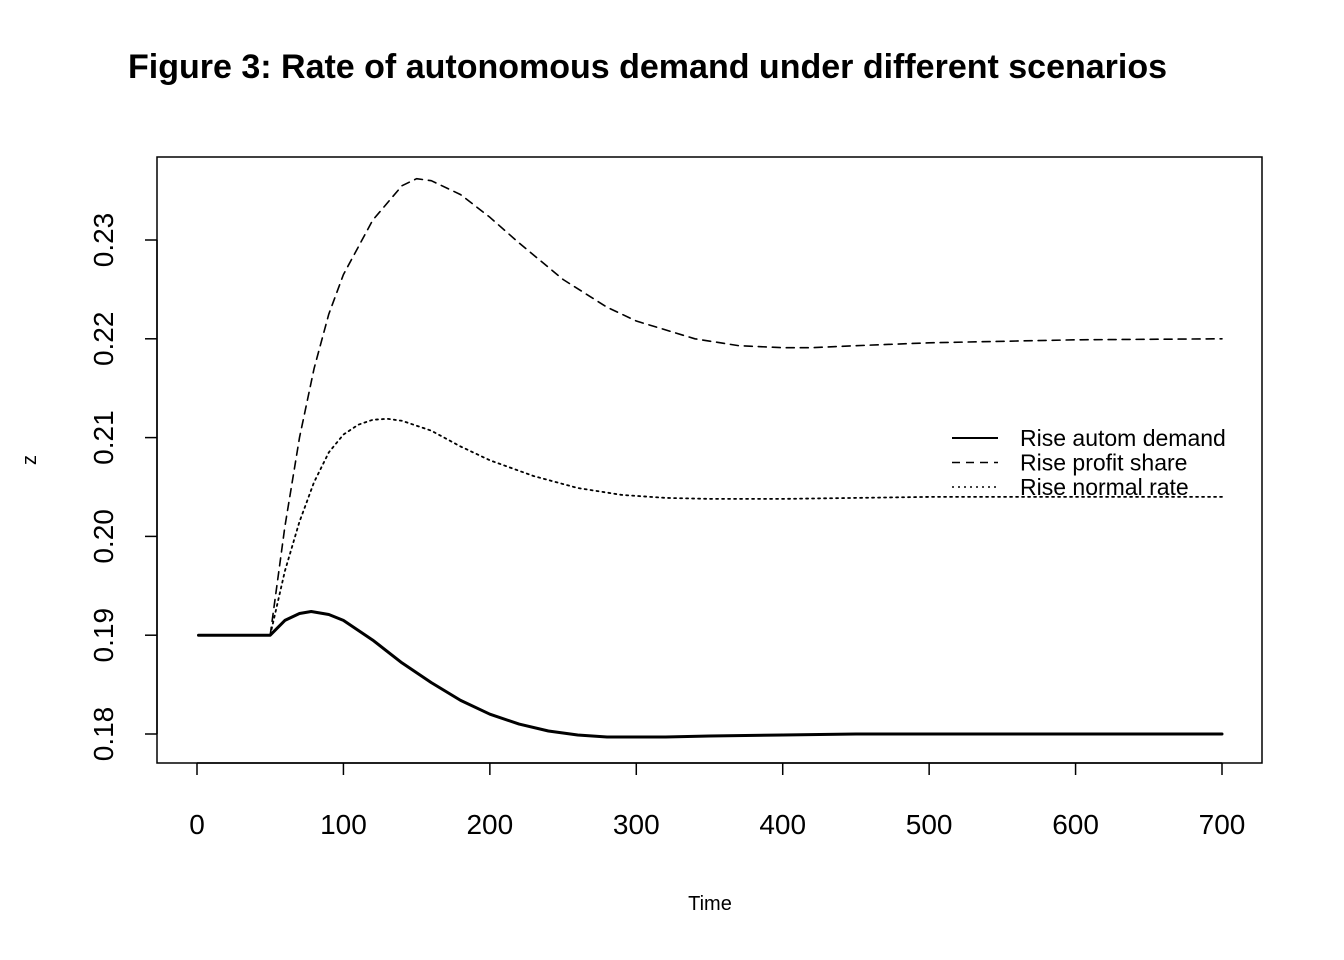 The image size is (1344, 960). Describe the element at coordinates (103, 240) in the screenshot. I see `y-tick-label: 0.23` at that location.